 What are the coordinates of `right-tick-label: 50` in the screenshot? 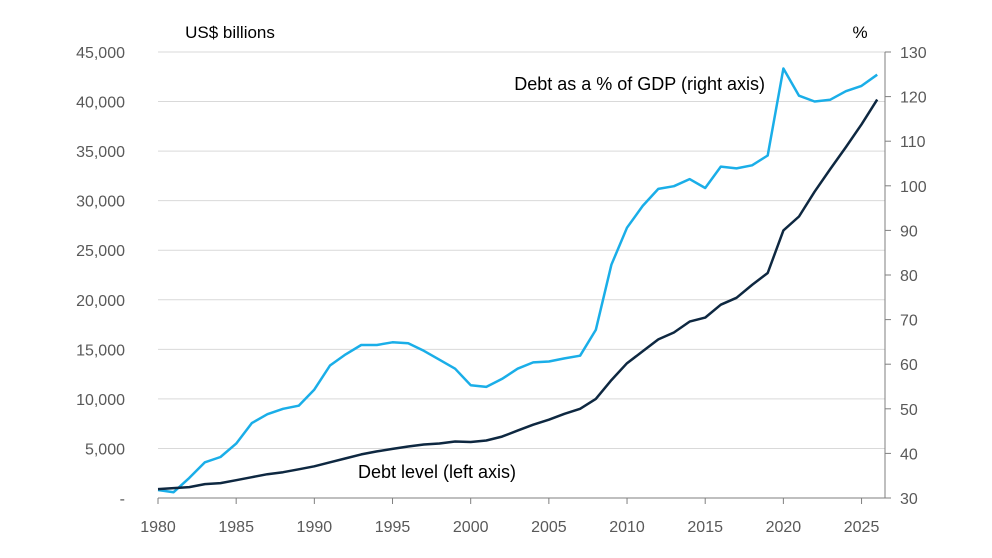 It's located at (909, 410).